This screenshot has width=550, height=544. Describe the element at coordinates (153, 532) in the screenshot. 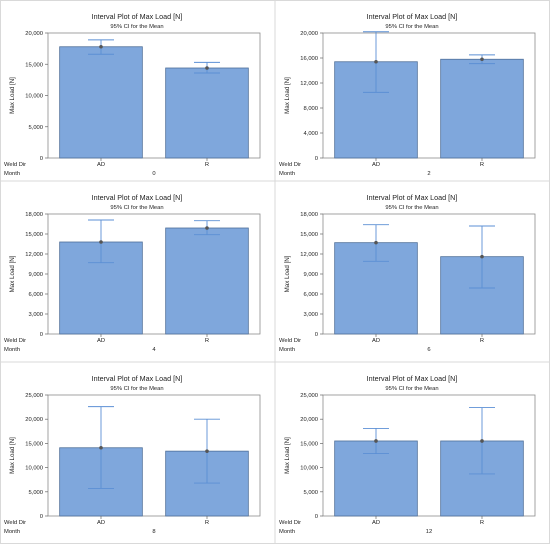

I see `month-value: 8` at that location.